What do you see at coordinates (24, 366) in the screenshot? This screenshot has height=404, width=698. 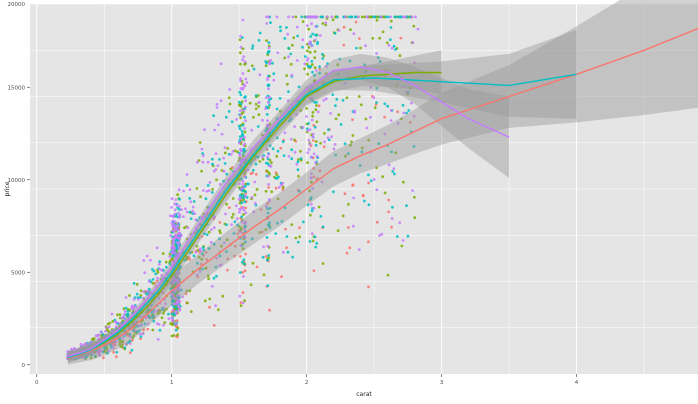 I see `y-tick-label: 0` at bounding box center [24, 366].